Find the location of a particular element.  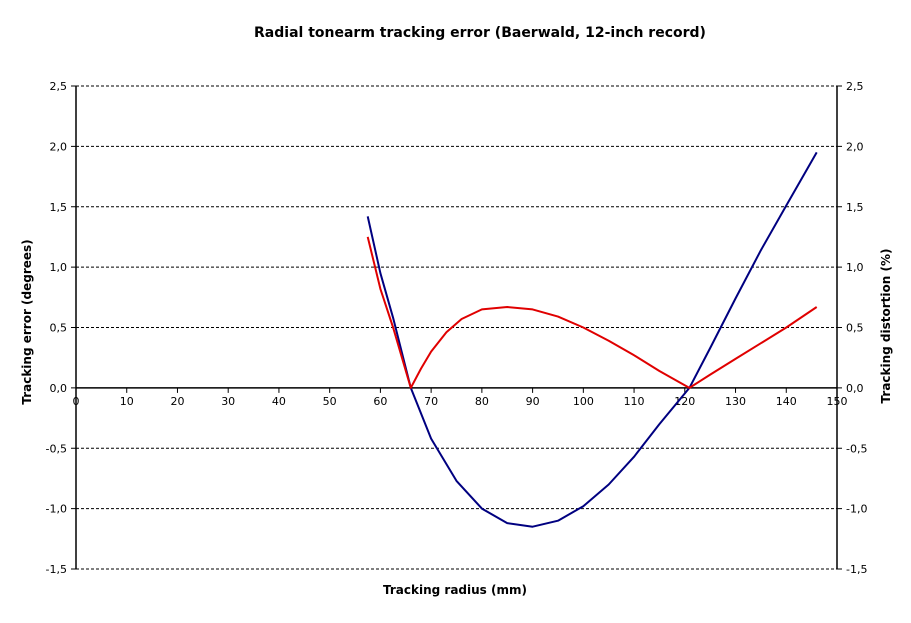

x-tick-label: 100 is located at coordinates (583, 401).